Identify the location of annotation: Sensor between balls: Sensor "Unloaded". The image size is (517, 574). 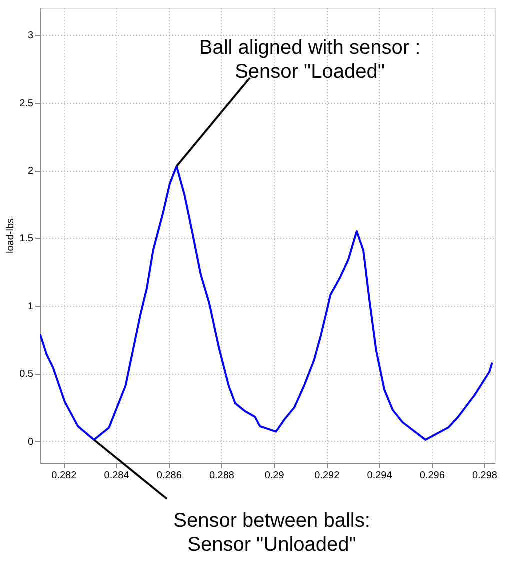
(272, 533).